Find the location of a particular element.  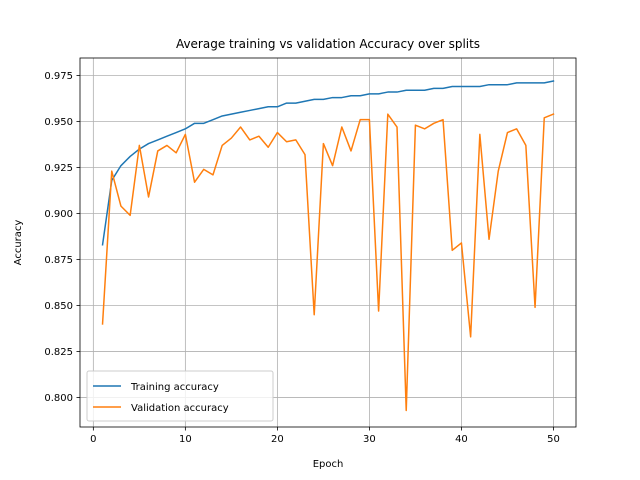

y-tick-label: 0.850 is located at coordinates (58, 306).